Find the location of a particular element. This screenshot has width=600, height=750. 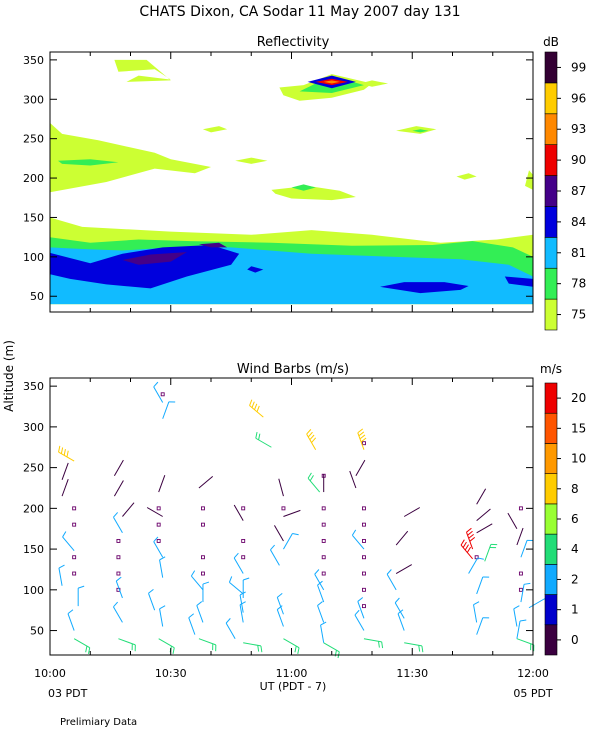

refl-ytick-label: 350 is located at coordinates (33, 60).